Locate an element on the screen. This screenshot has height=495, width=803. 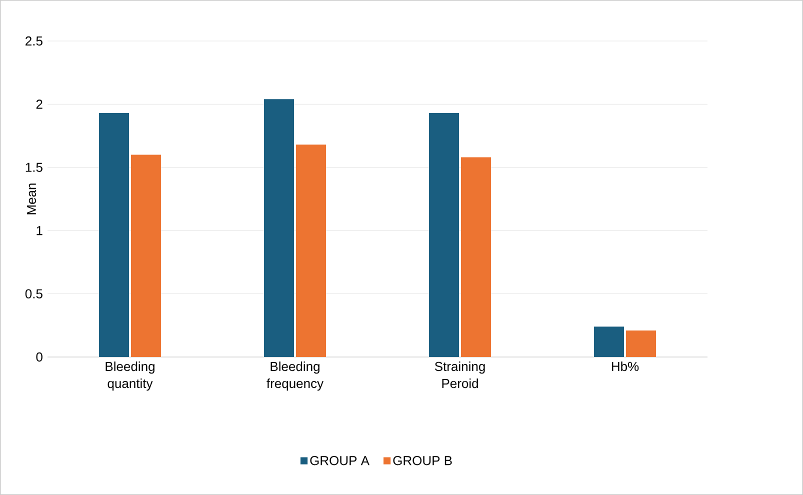
y-axis-title: Mean is located at coordinates (31, 199).